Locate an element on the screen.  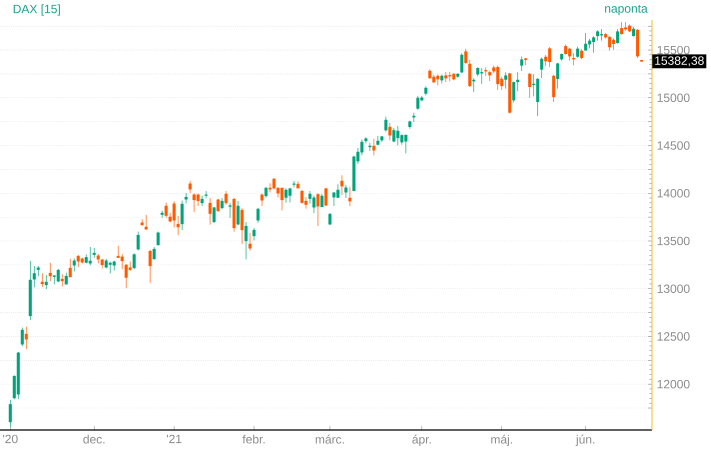
y-tick-label: 13500 is located at coordinates (674, 241).